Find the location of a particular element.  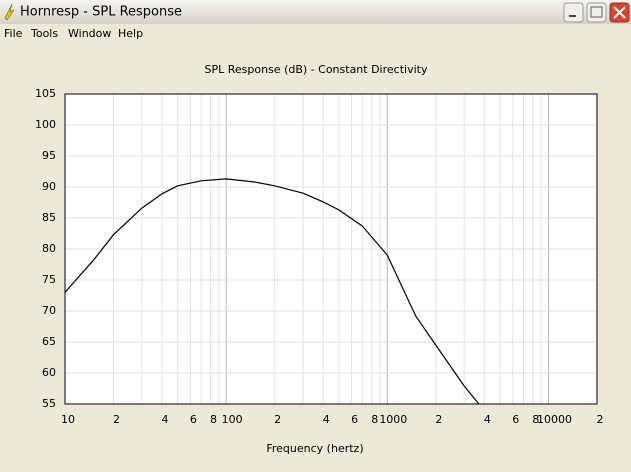

y-tick-label: 55 is located at coordinates (49, 403).